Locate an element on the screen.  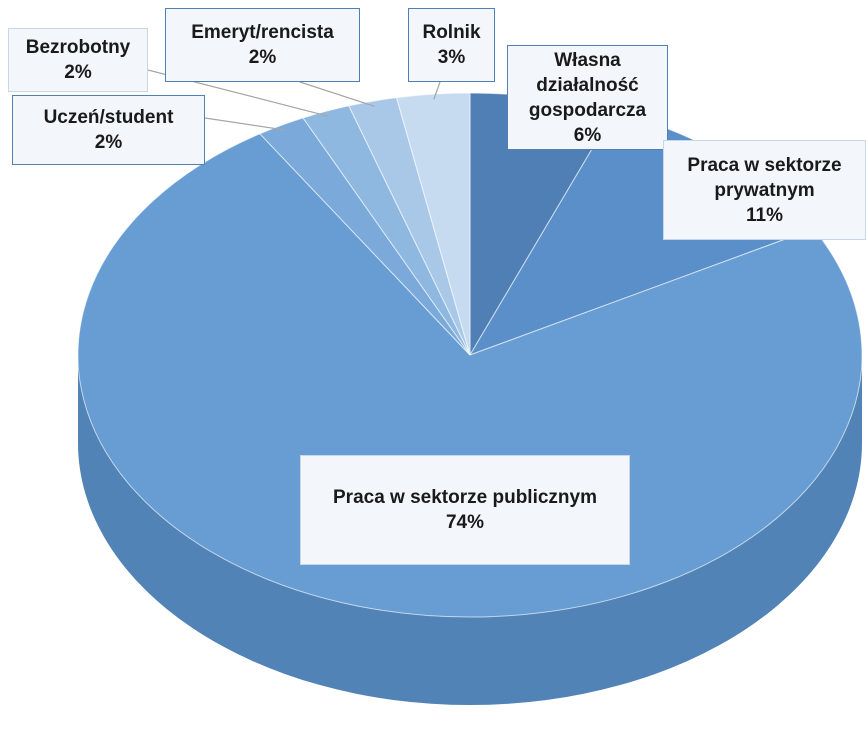
label-category: Rolnik is located at coordinates (451, 32).